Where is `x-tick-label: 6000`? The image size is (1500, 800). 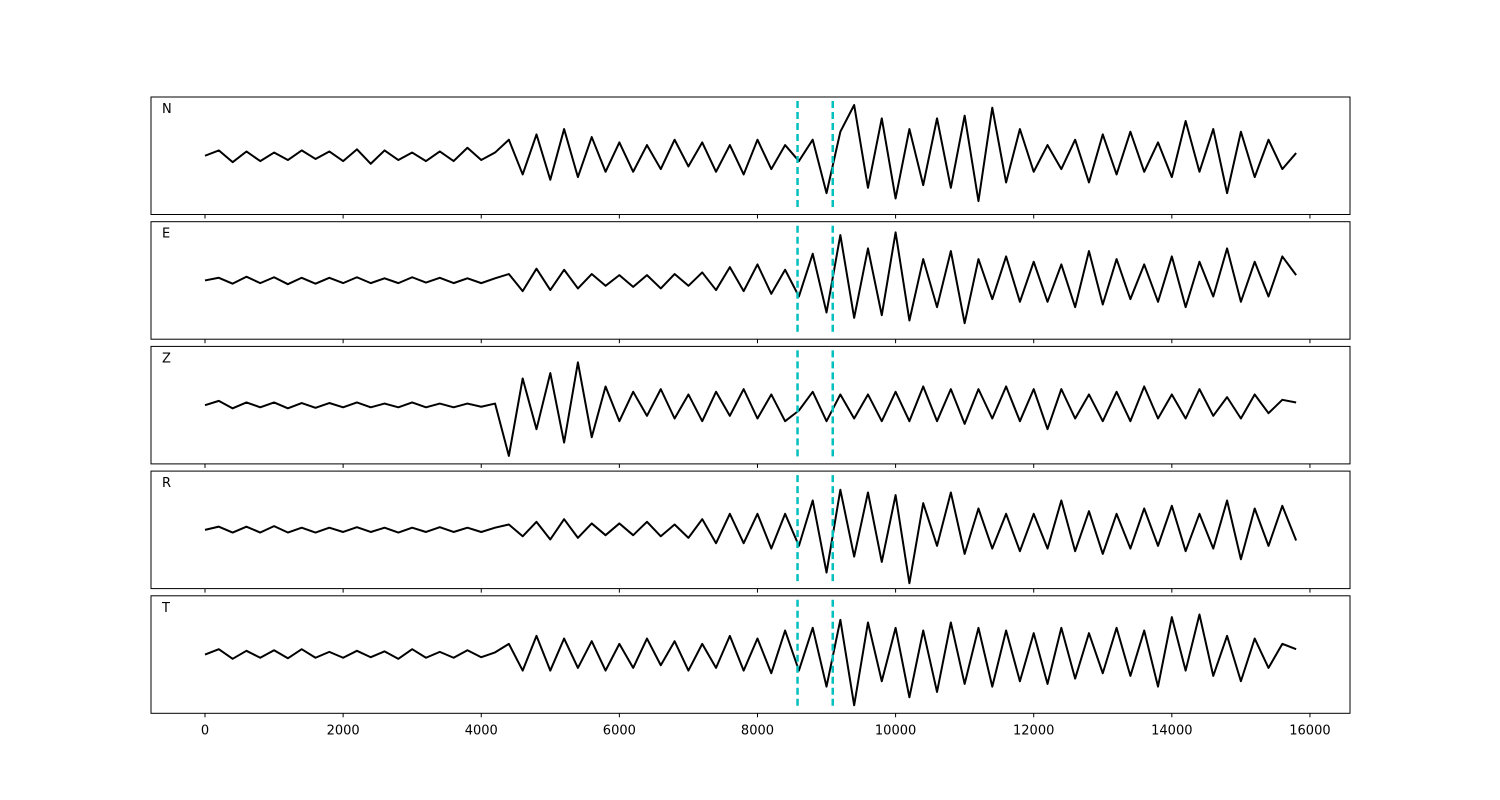 x-tick-label: 6000 is located at coordinates (619, 730).